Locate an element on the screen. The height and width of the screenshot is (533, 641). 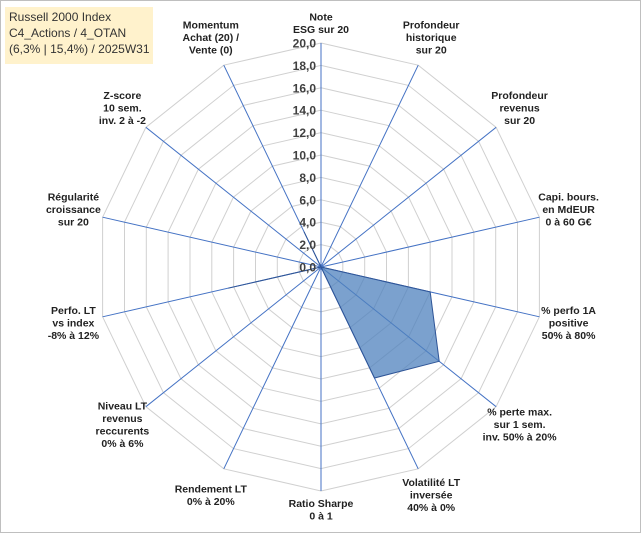
axis-label-line: historique is located at coordinates (431, 38).